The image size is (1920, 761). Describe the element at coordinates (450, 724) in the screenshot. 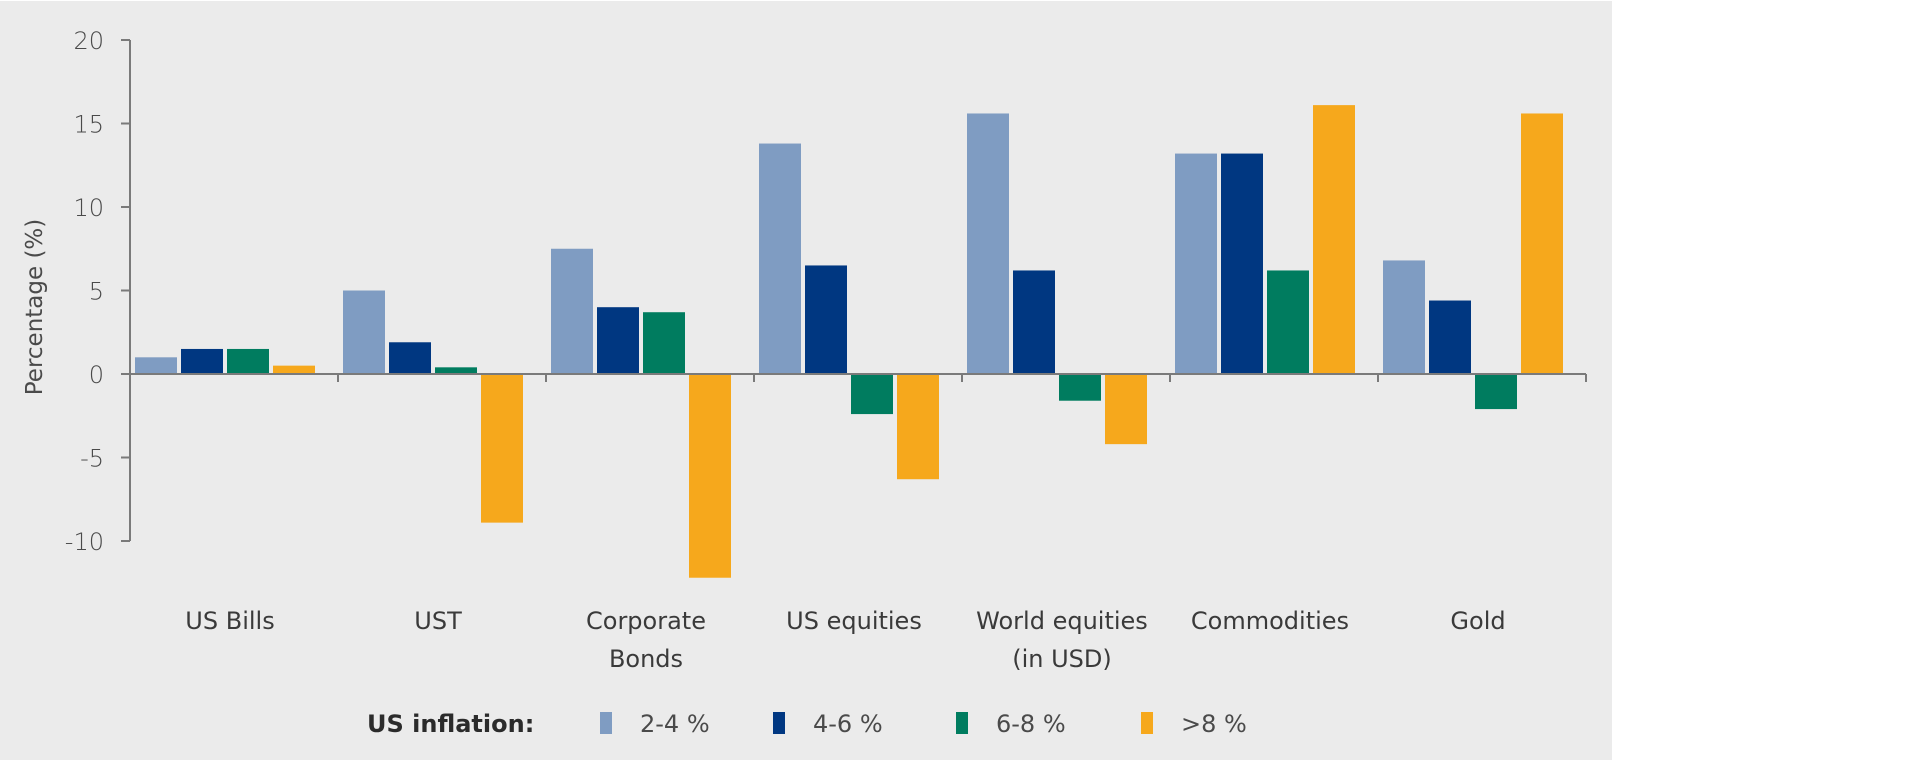

I see `legend-title: US inflation:` at that location.